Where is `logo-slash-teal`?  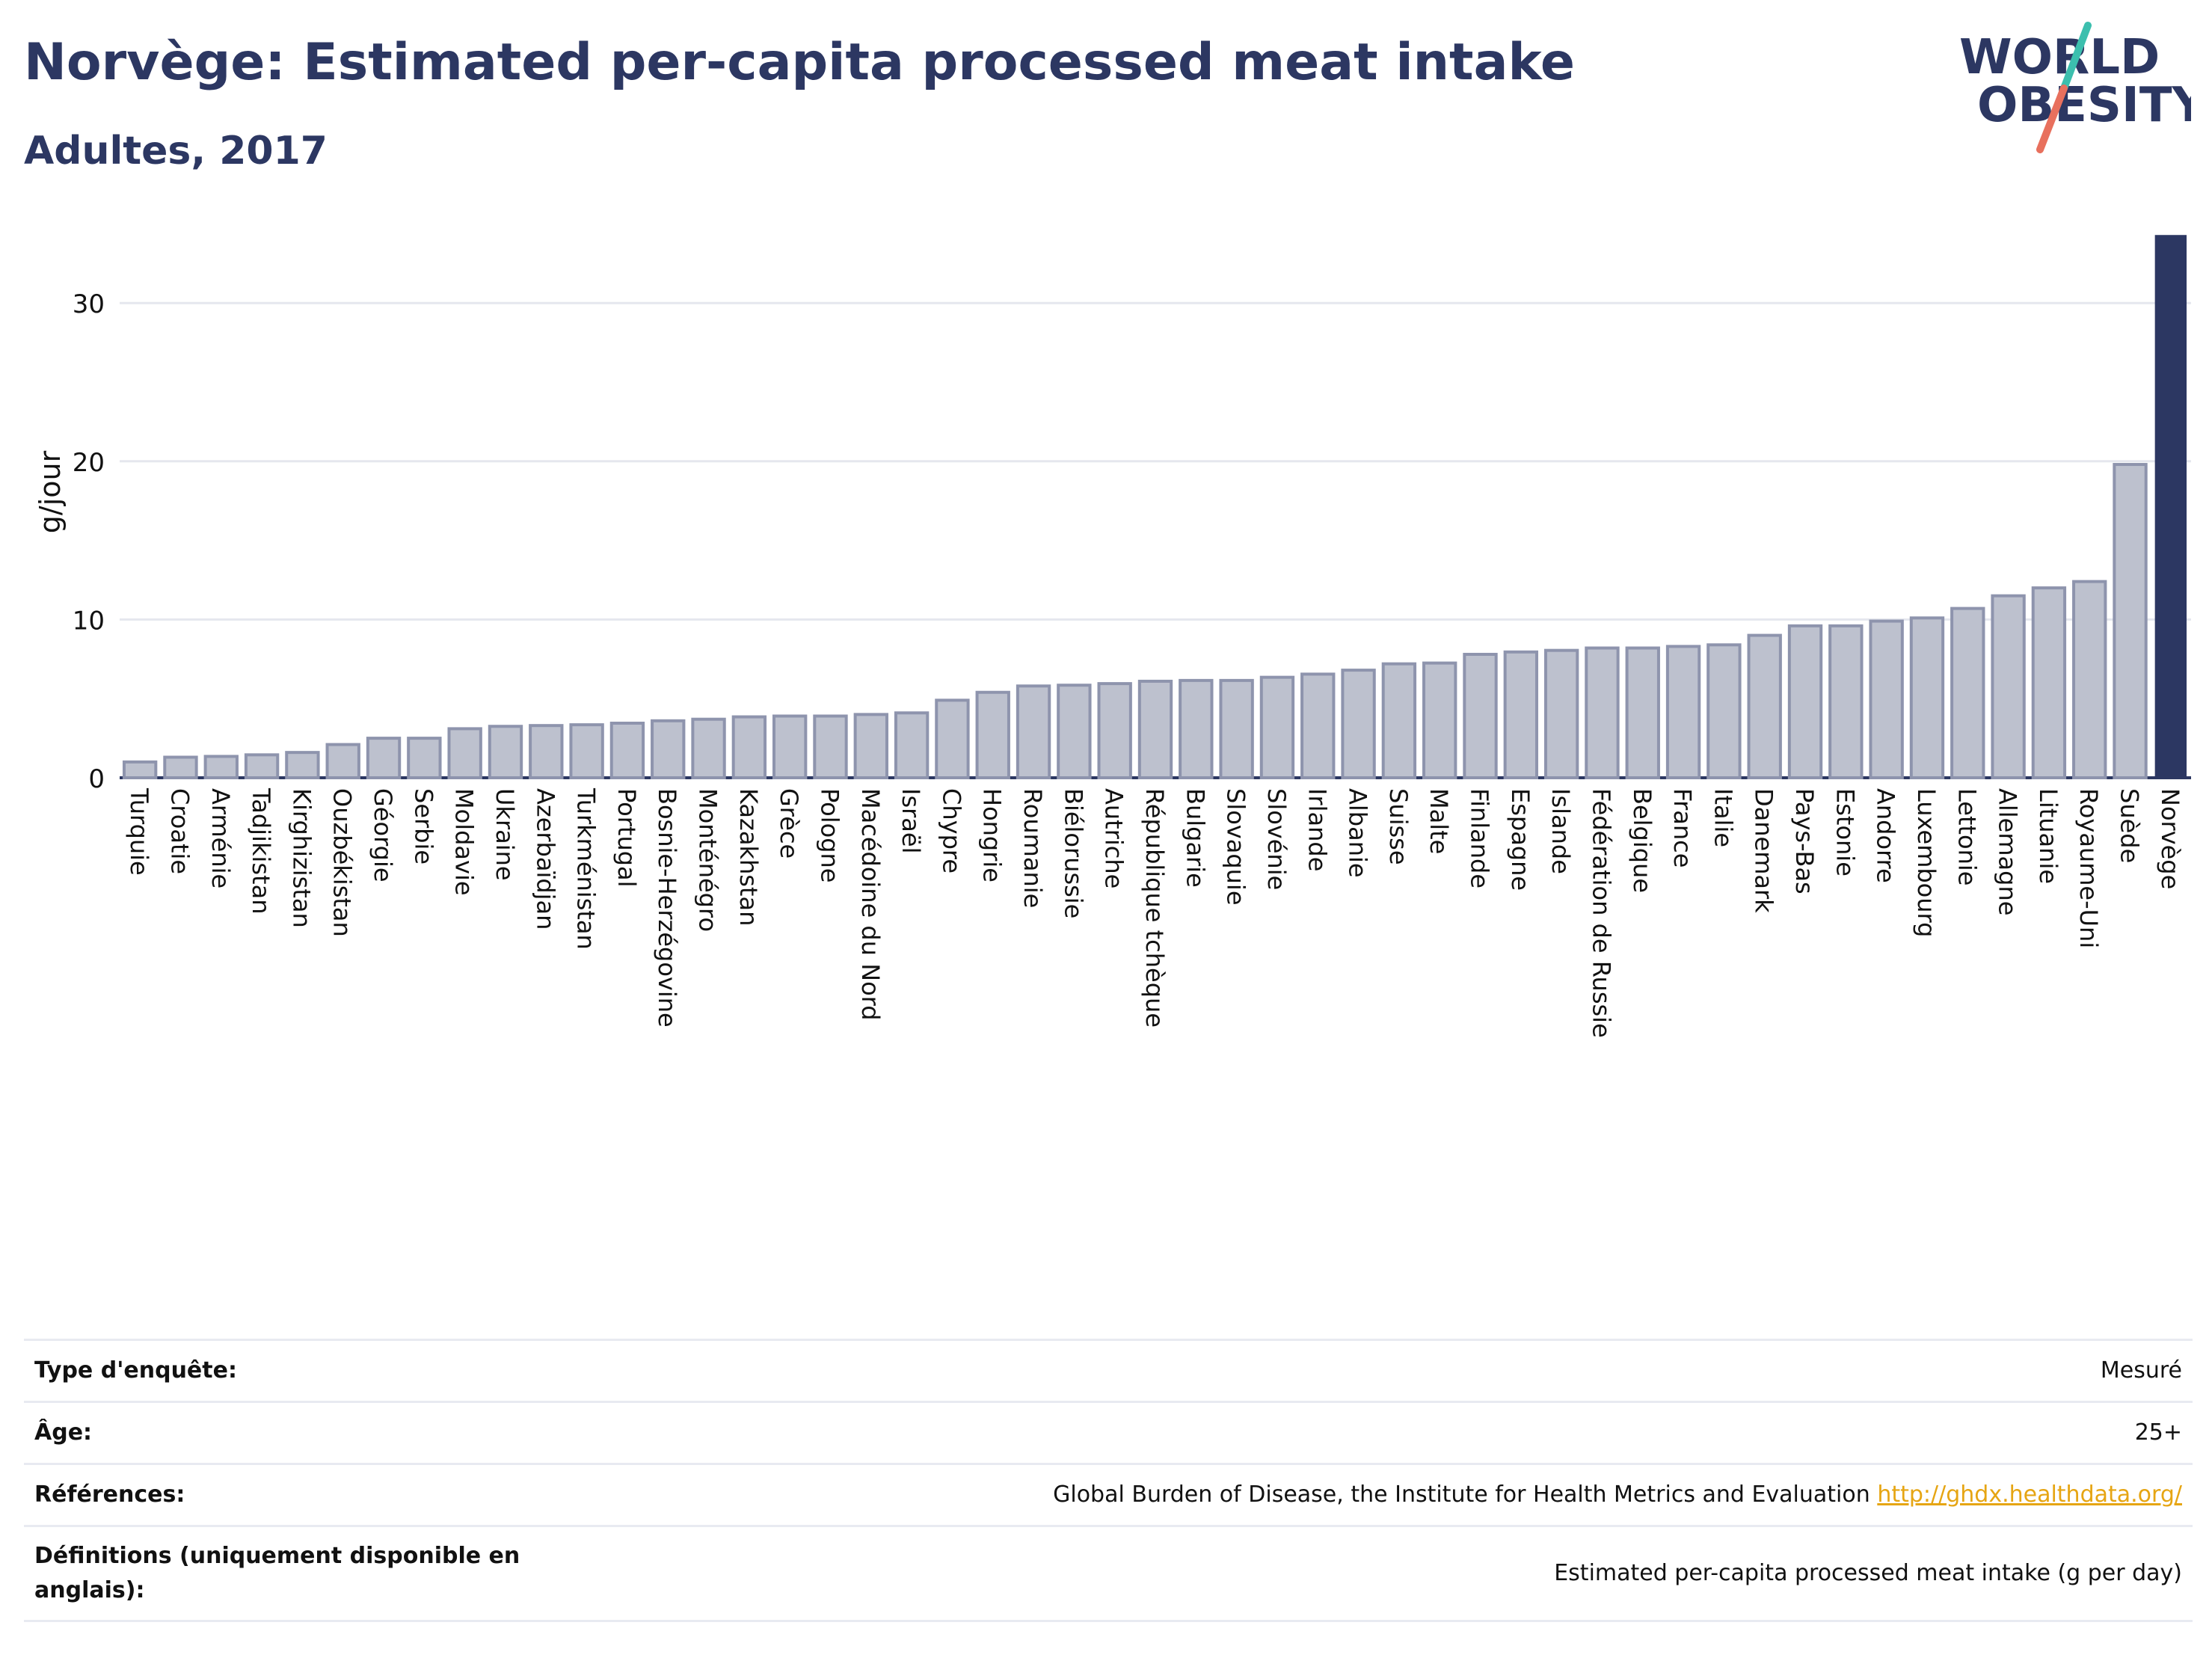
logo-slash-teal is located at coordinates (2076, 57).